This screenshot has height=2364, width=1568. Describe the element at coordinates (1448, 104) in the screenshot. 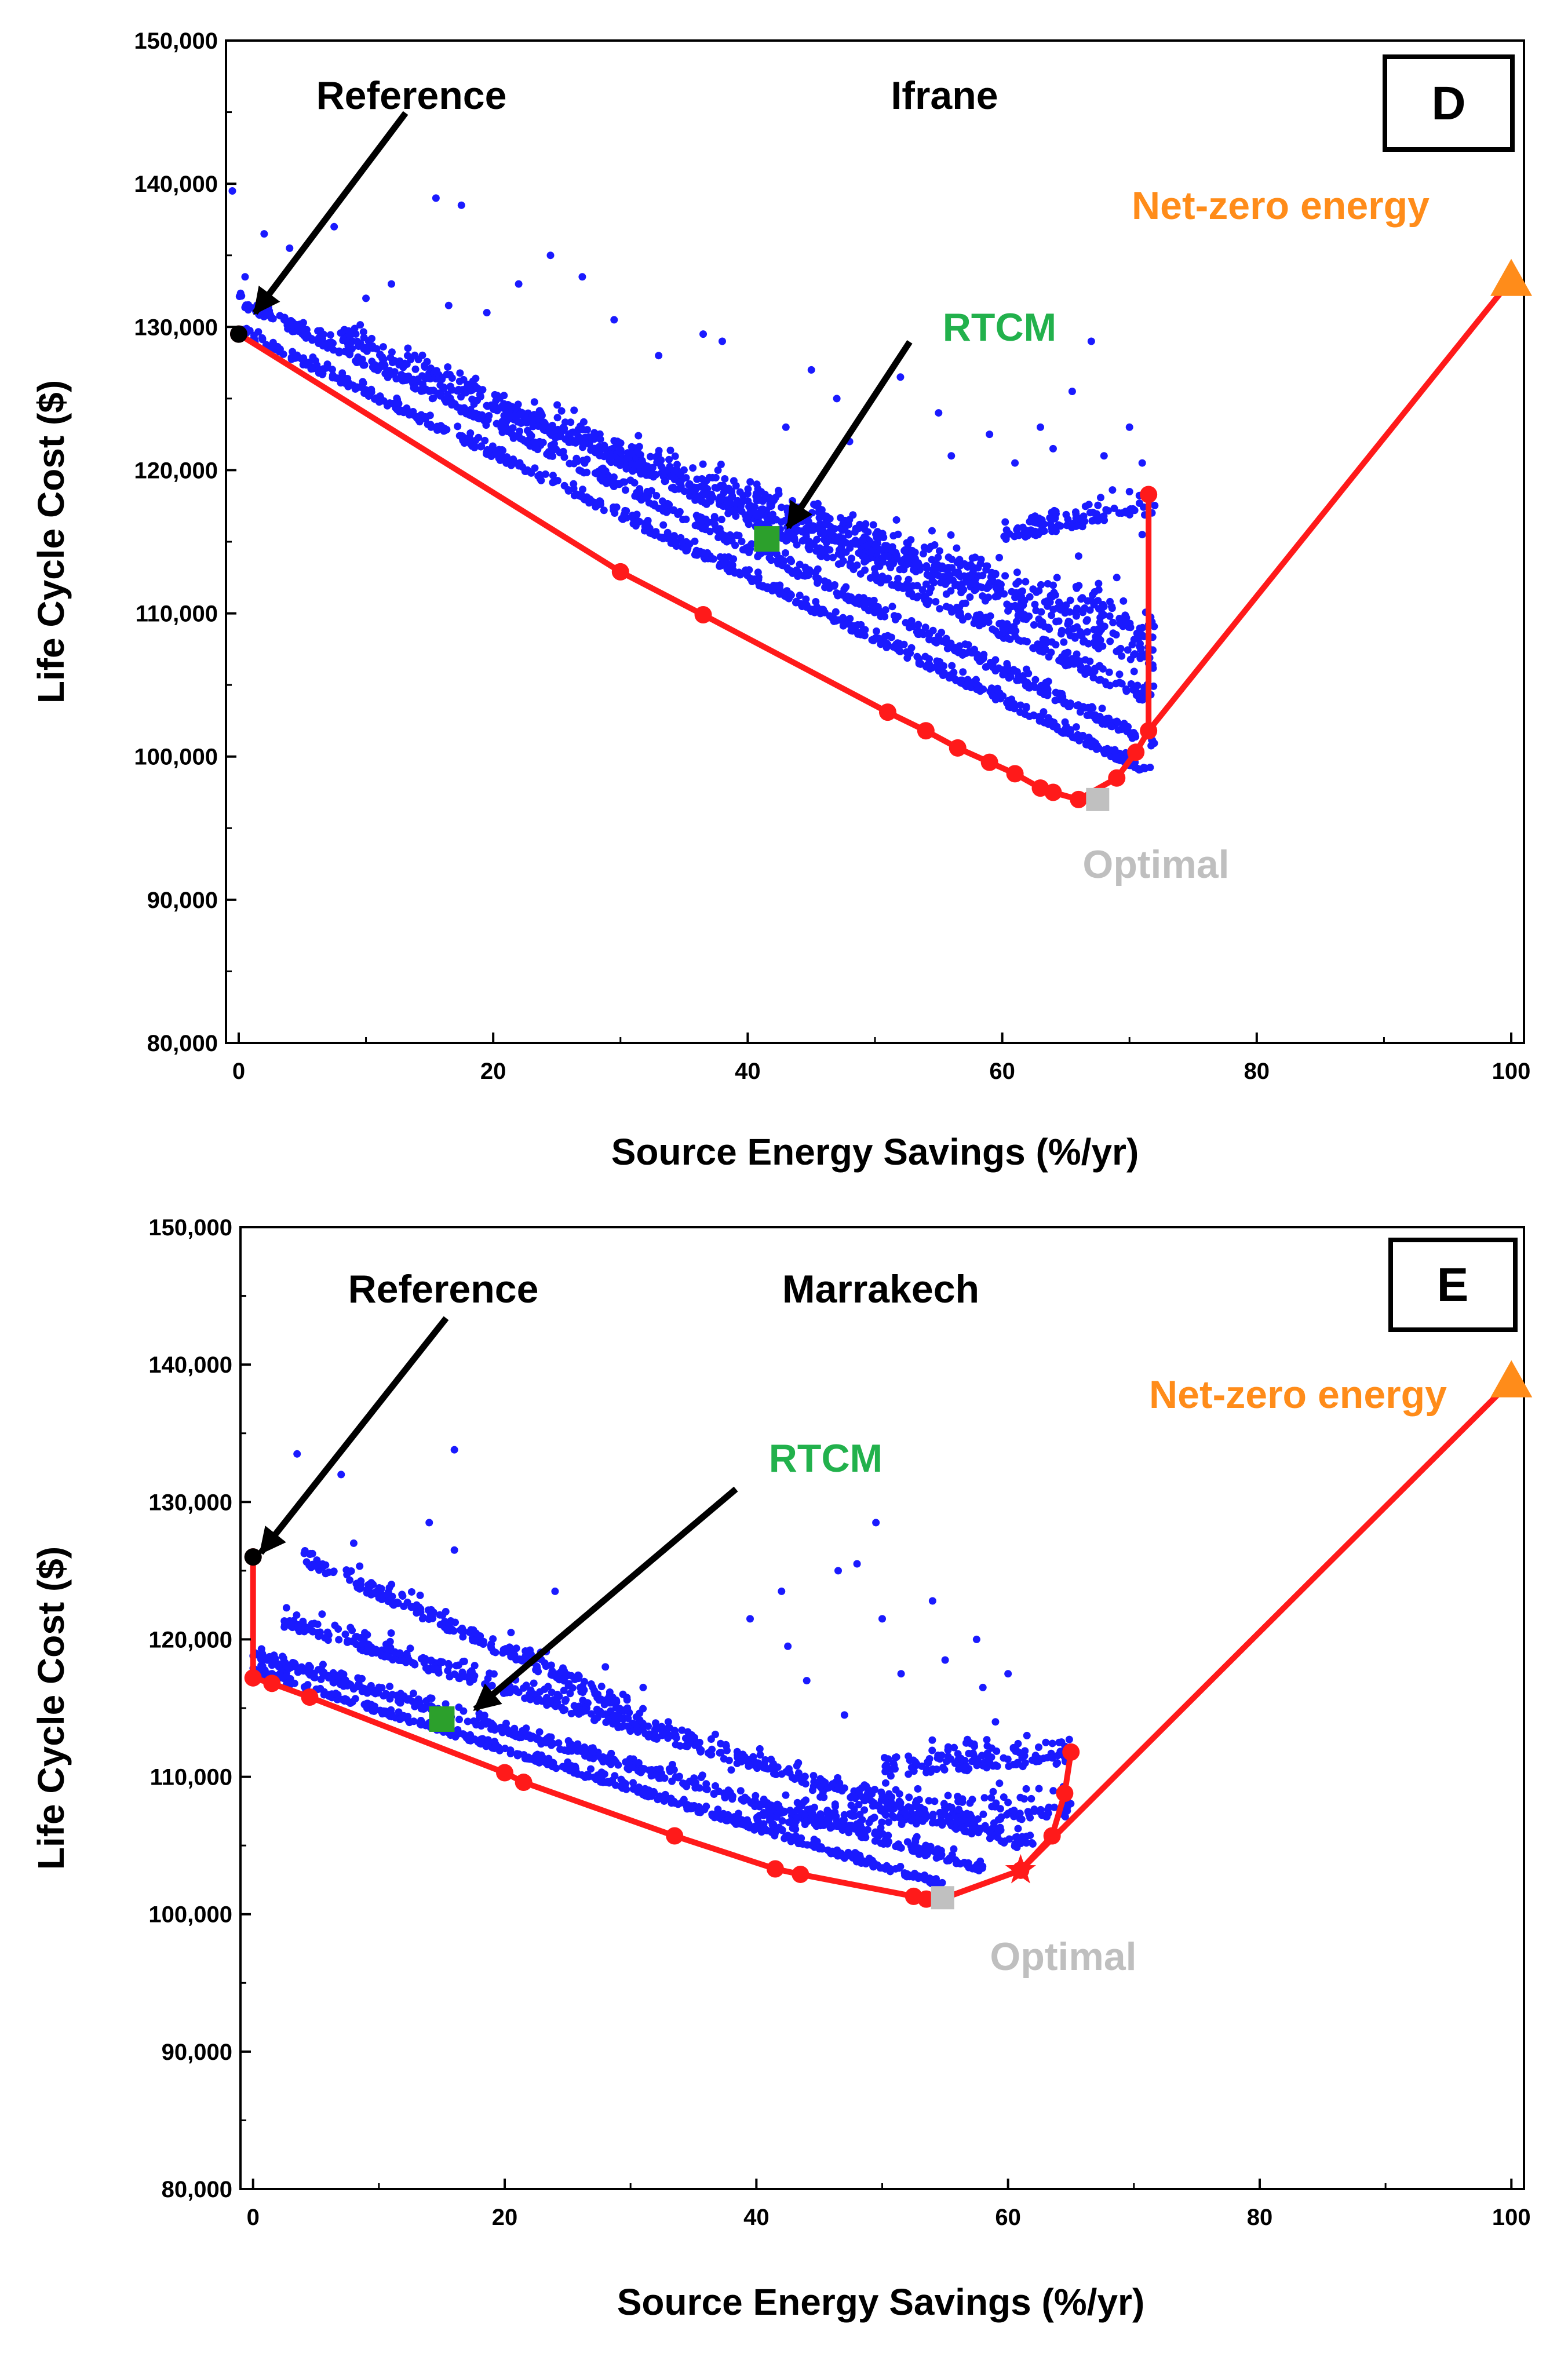

I see `panel-letter: D` at that location.